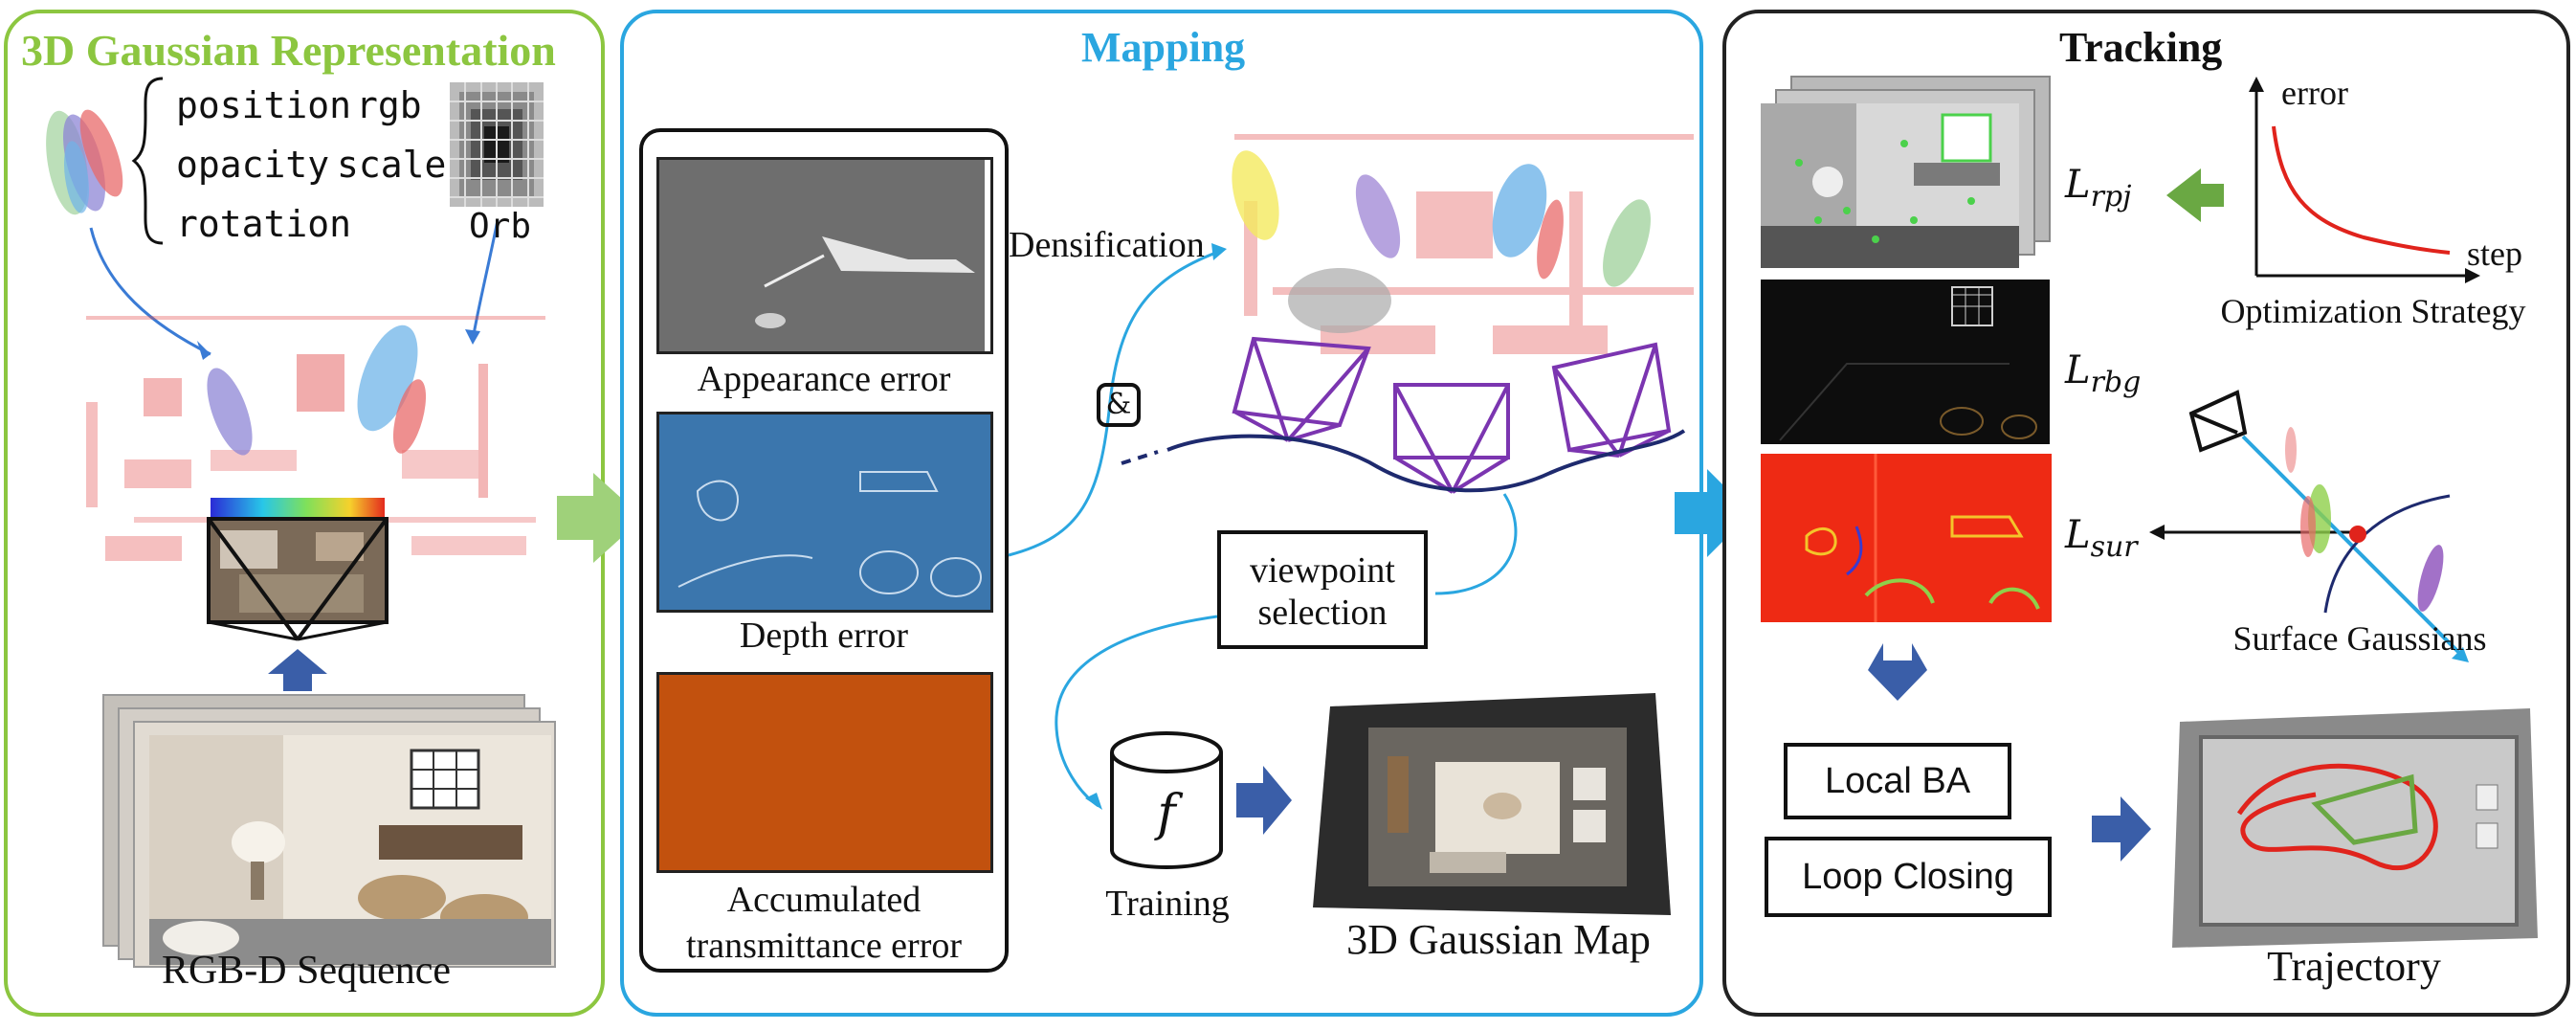 This screenshot has width=2576, height=1030. What do you see at coordinates (824, 256) in the screenshot?
I see `appearance-error-image` at bounding box center [824, 256].